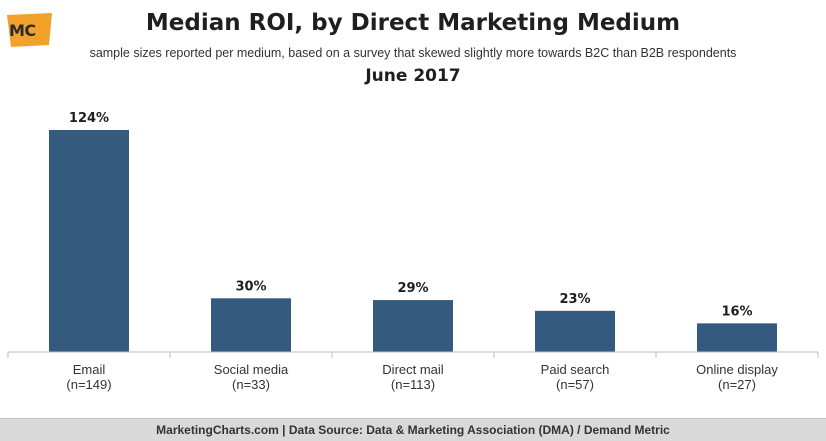 The image size is (826, 441). Describe the element at coordinates (575, 384) in the screenshot. I see `sample-size-label-3: (n=57)` at that location.